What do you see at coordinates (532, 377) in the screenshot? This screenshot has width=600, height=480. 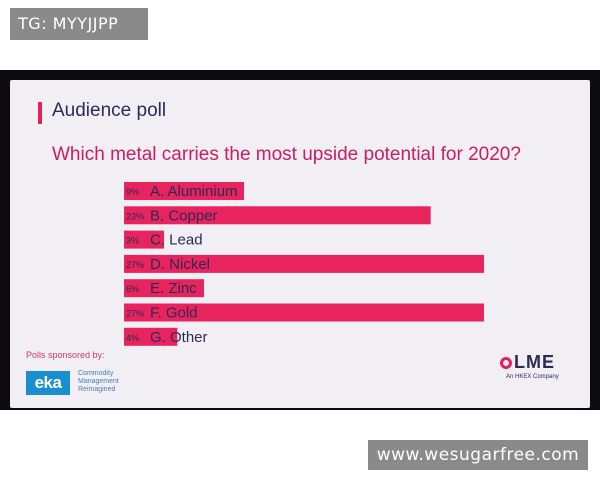 I see `lme-subtitle: An HKEX Company` at bounding box center [532, 377].